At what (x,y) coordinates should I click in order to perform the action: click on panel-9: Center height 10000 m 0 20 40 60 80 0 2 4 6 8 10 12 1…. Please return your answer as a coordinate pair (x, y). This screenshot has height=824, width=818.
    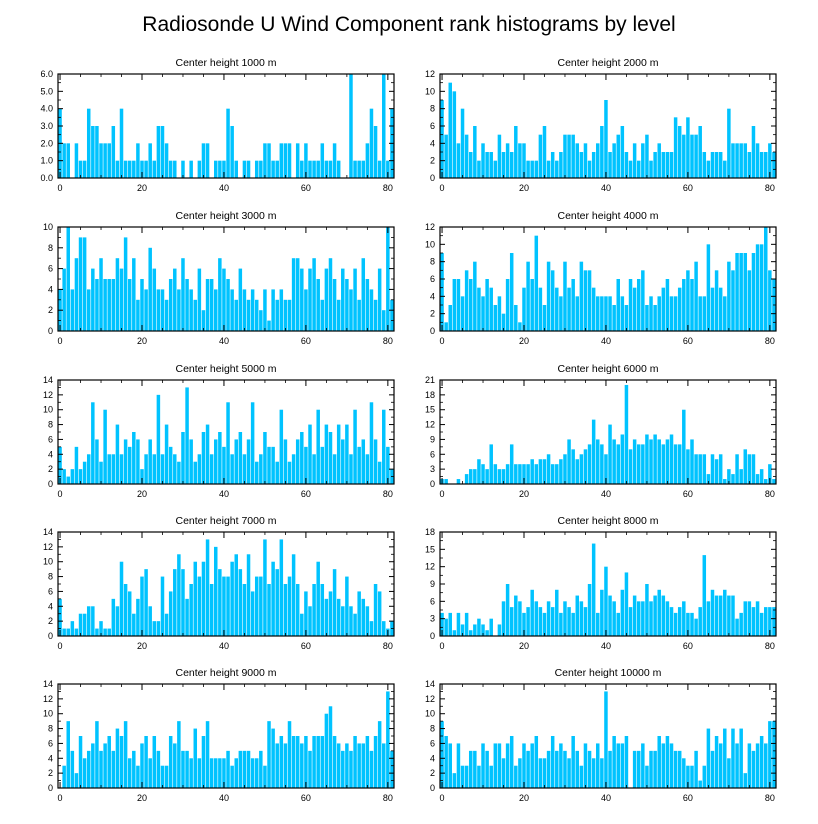
    Looking at the image, I should click on (601, 735).